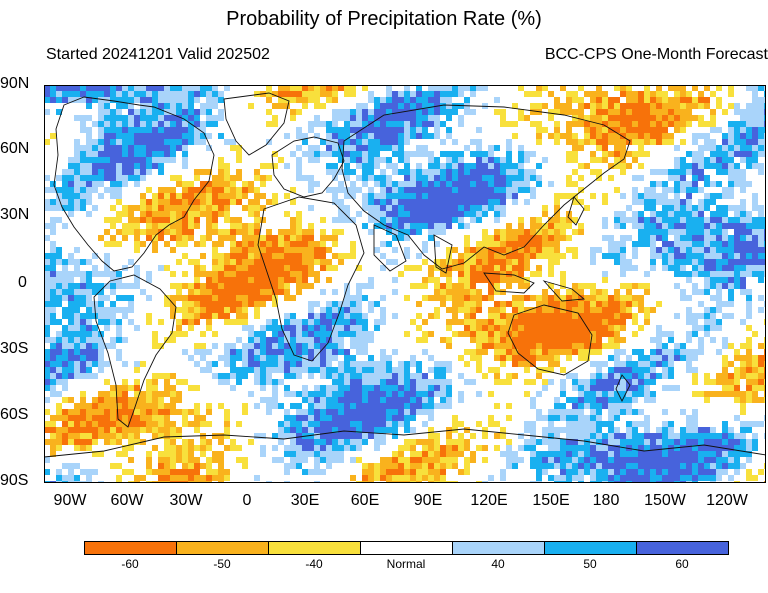  Describe the element at coordinates (186, 500) in the screenshot. I see `lon-label-30w: 30W` at that location.